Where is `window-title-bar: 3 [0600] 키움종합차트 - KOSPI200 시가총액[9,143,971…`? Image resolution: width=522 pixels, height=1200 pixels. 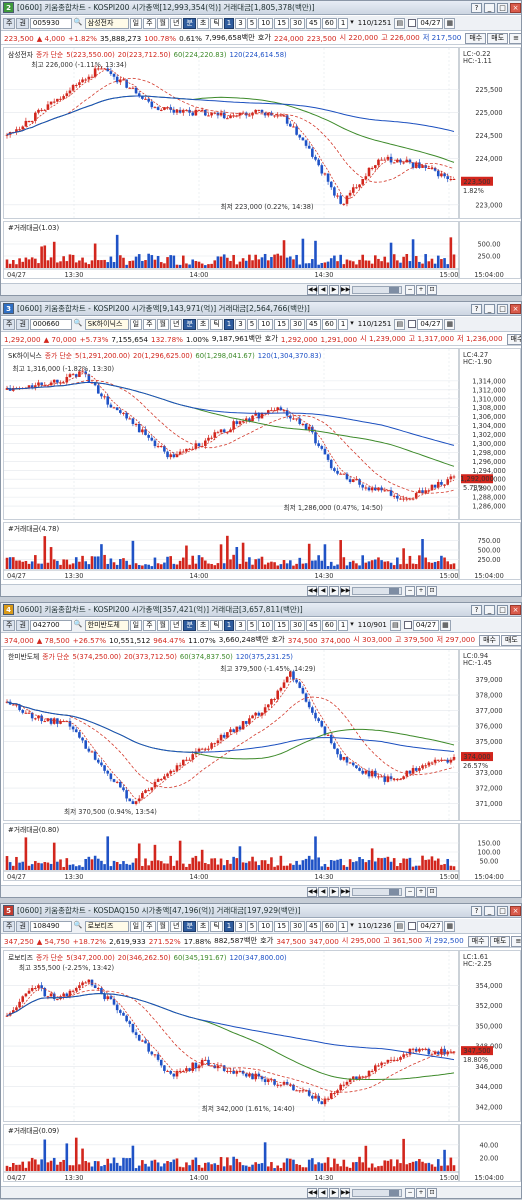
window-title-bar: 3 [0600] 키움종합차트 - KOSPI200 시가총액[9,143,971… is located at coordinates (261, 309).